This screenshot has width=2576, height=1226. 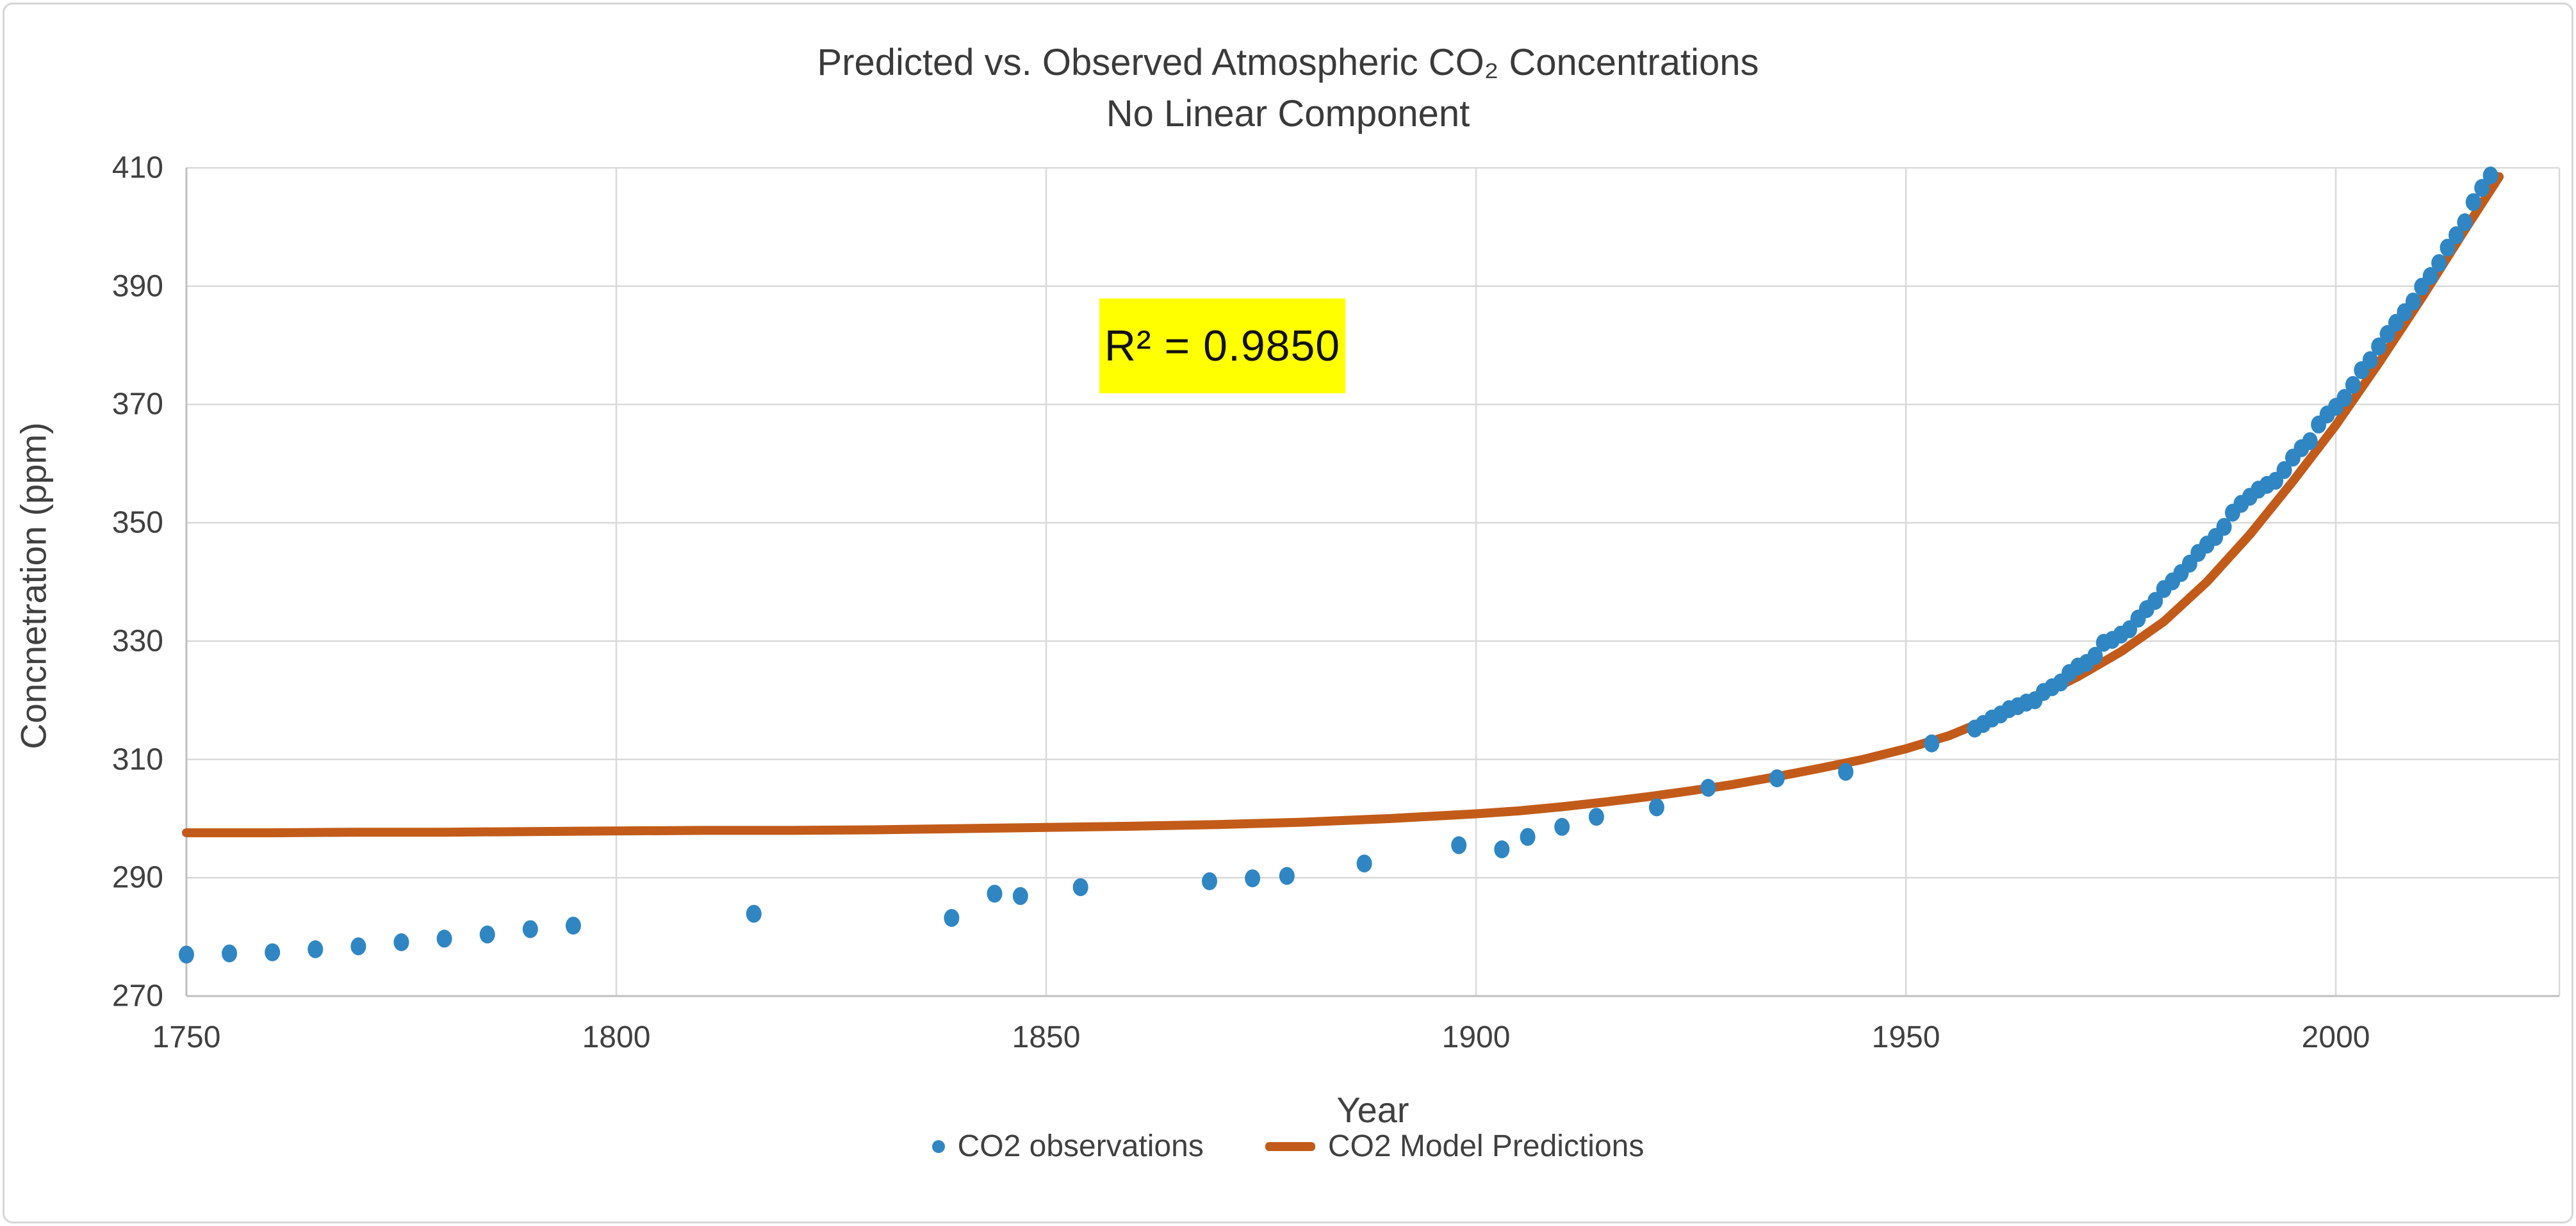 What do you see at coordinates (1476, 1037) in the screenshot?
I see `x-tick-label: 1900` at bounding box center [1476, 1037].